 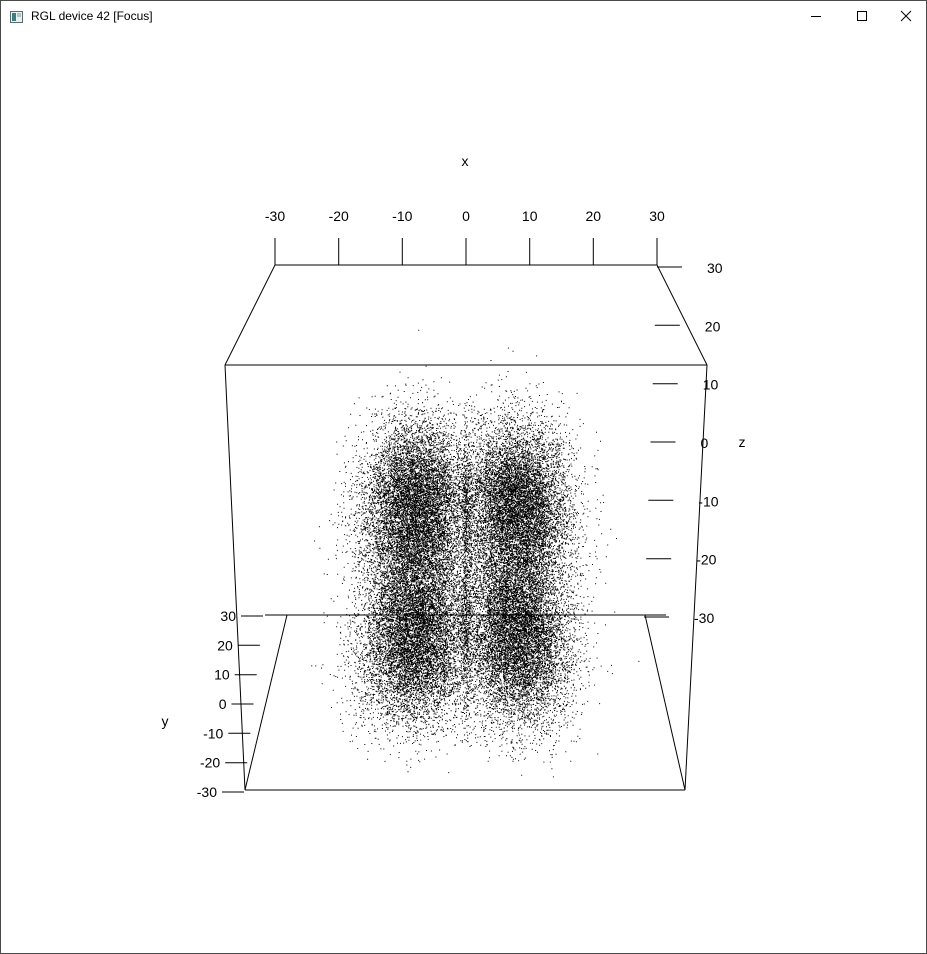 I want to click on maximize-icon, so click(x=862, y=16).